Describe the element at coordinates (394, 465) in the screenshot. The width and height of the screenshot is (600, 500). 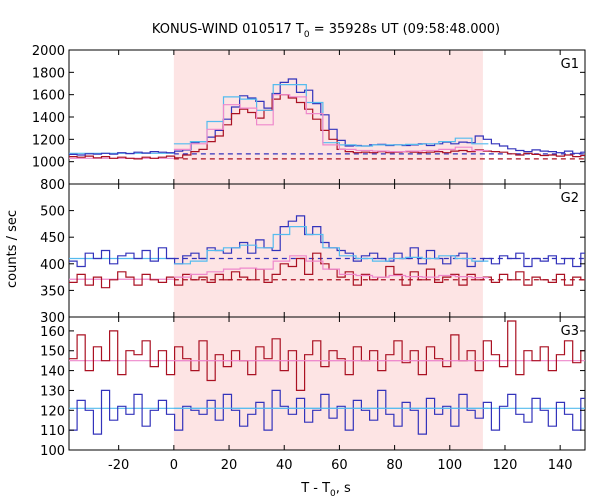
I see `x-tick-label: 80` at that location.